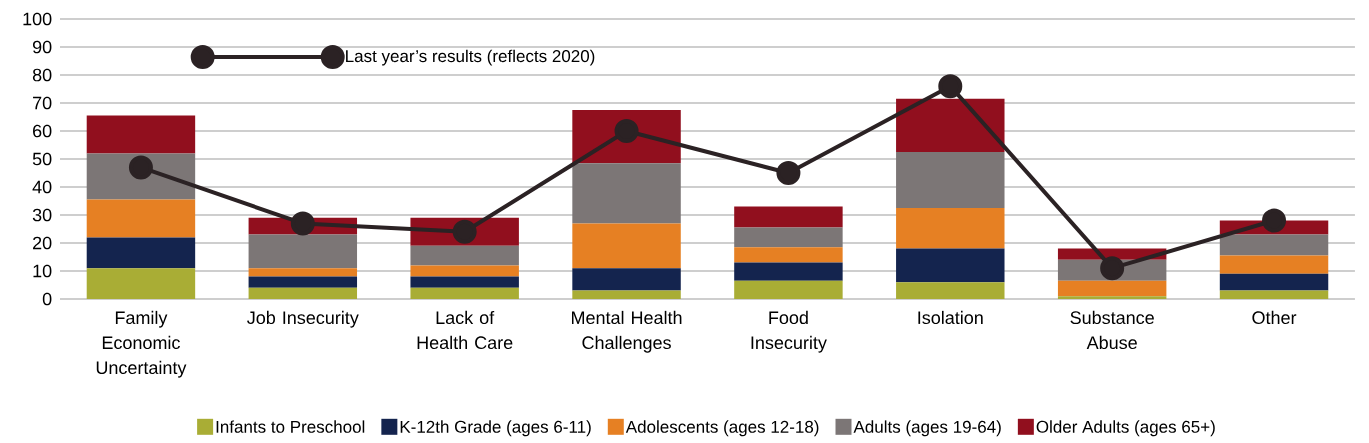  What do you see at coordinates (1112, 330) in the screenshot?
I see `x-tick-label: Substance Abuse` at bounding box center [1112, 330].